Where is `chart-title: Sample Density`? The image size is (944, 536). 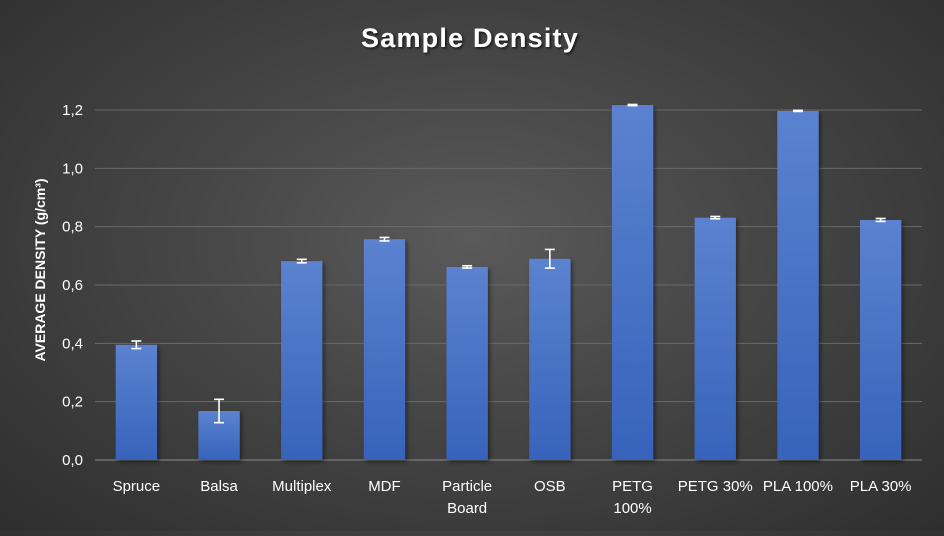 chart-title: Sample Density is located at coordinates (470, 38).